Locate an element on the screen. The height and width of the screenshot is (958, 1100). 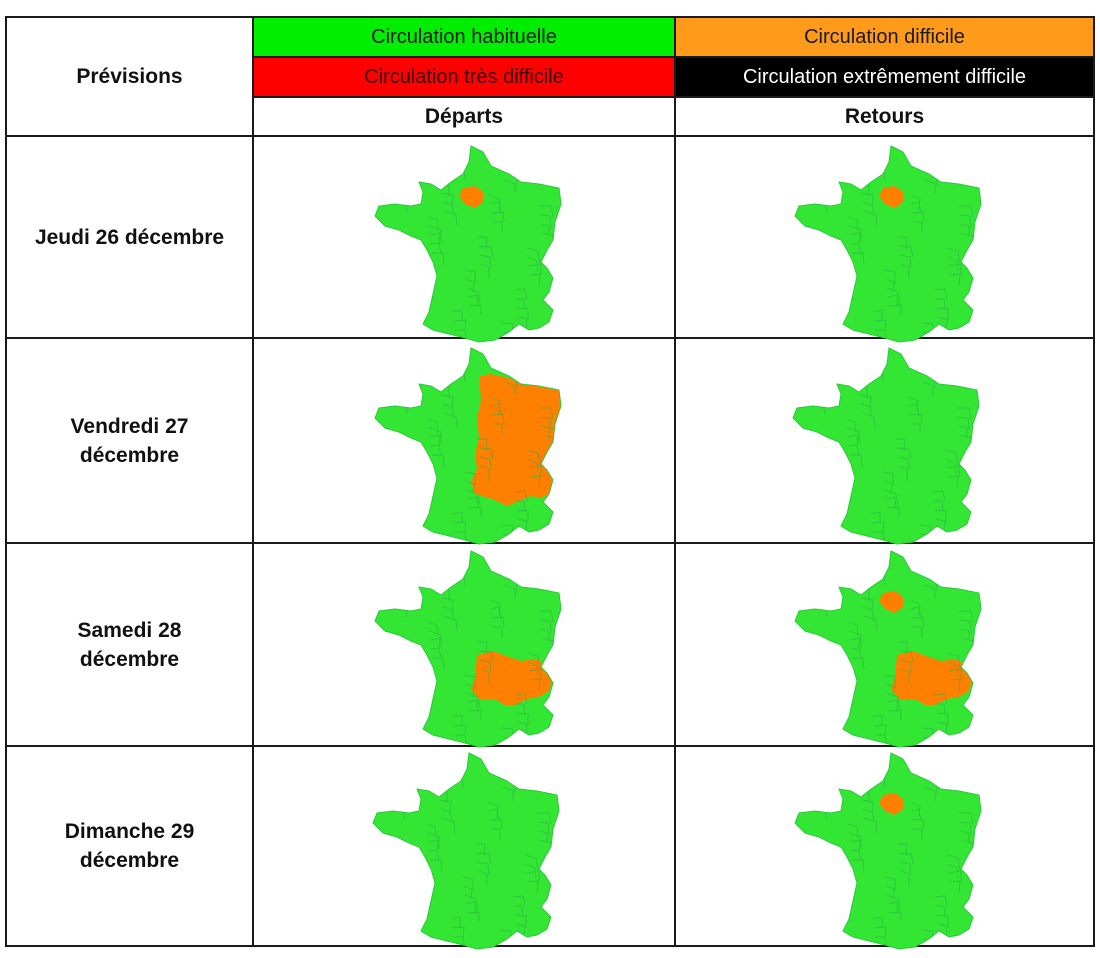
day-label-vendredi-27: Vendredi 27 décembre is located at coordinates (129, 440).